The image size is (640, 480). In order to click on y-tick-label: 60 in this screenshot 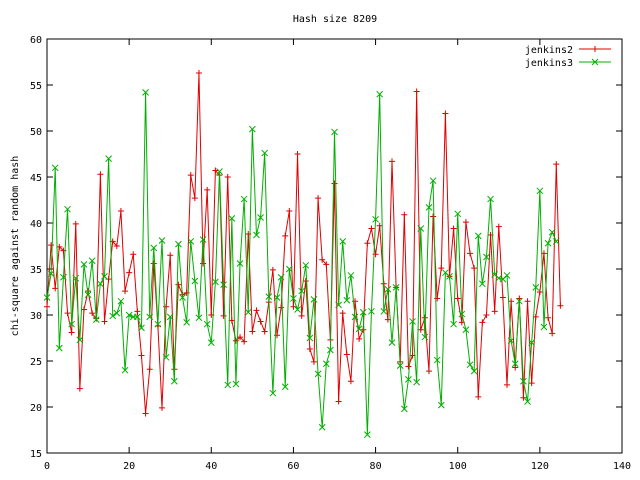, I will do `click(36, 40)`.